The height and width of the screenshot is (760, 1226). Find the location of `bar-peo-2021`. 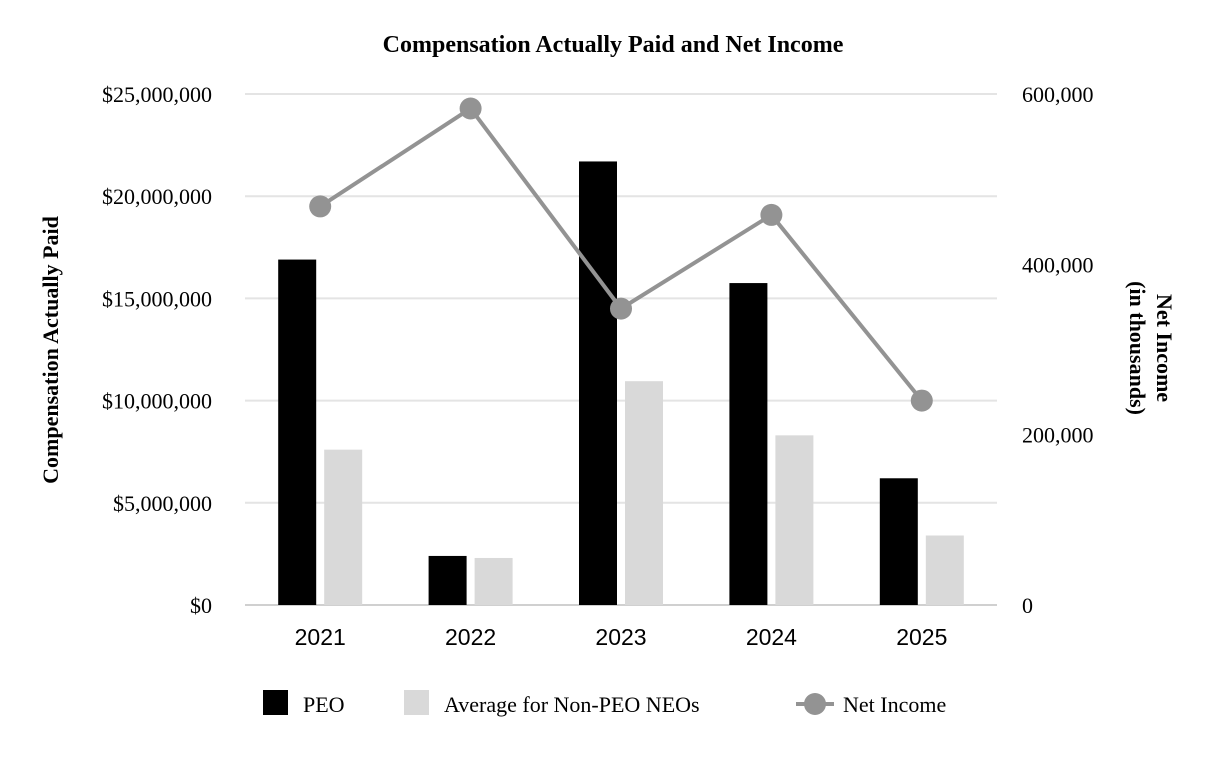

bar-peo-2021 is located at coordinates (297, 432).